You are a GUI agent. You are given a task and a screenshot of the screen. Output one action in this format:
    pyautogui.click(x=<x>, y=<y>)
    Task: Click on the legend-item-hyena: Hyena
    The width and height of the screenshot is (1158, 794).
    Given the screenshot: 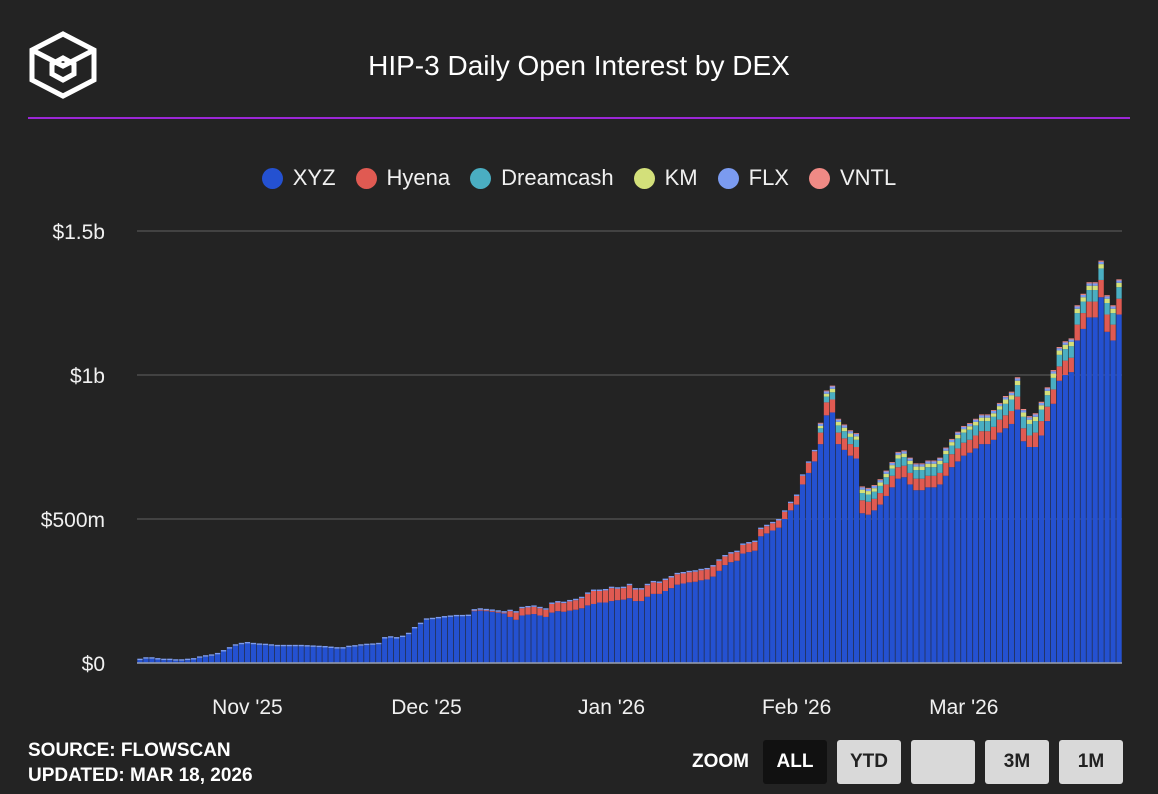 What is the action you would take?
    pyautogui.click(x=402, y=178)
    